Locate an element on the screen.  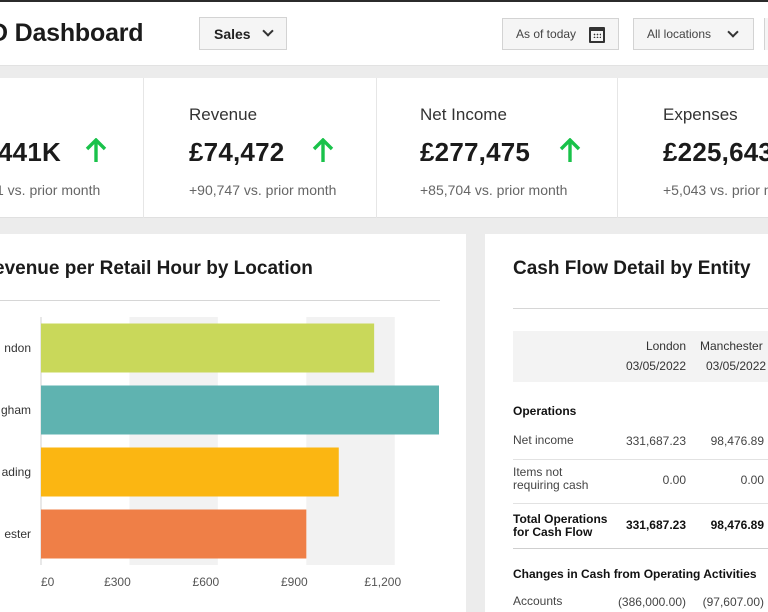
row-label: Net income is located at coordinates (543, 440).